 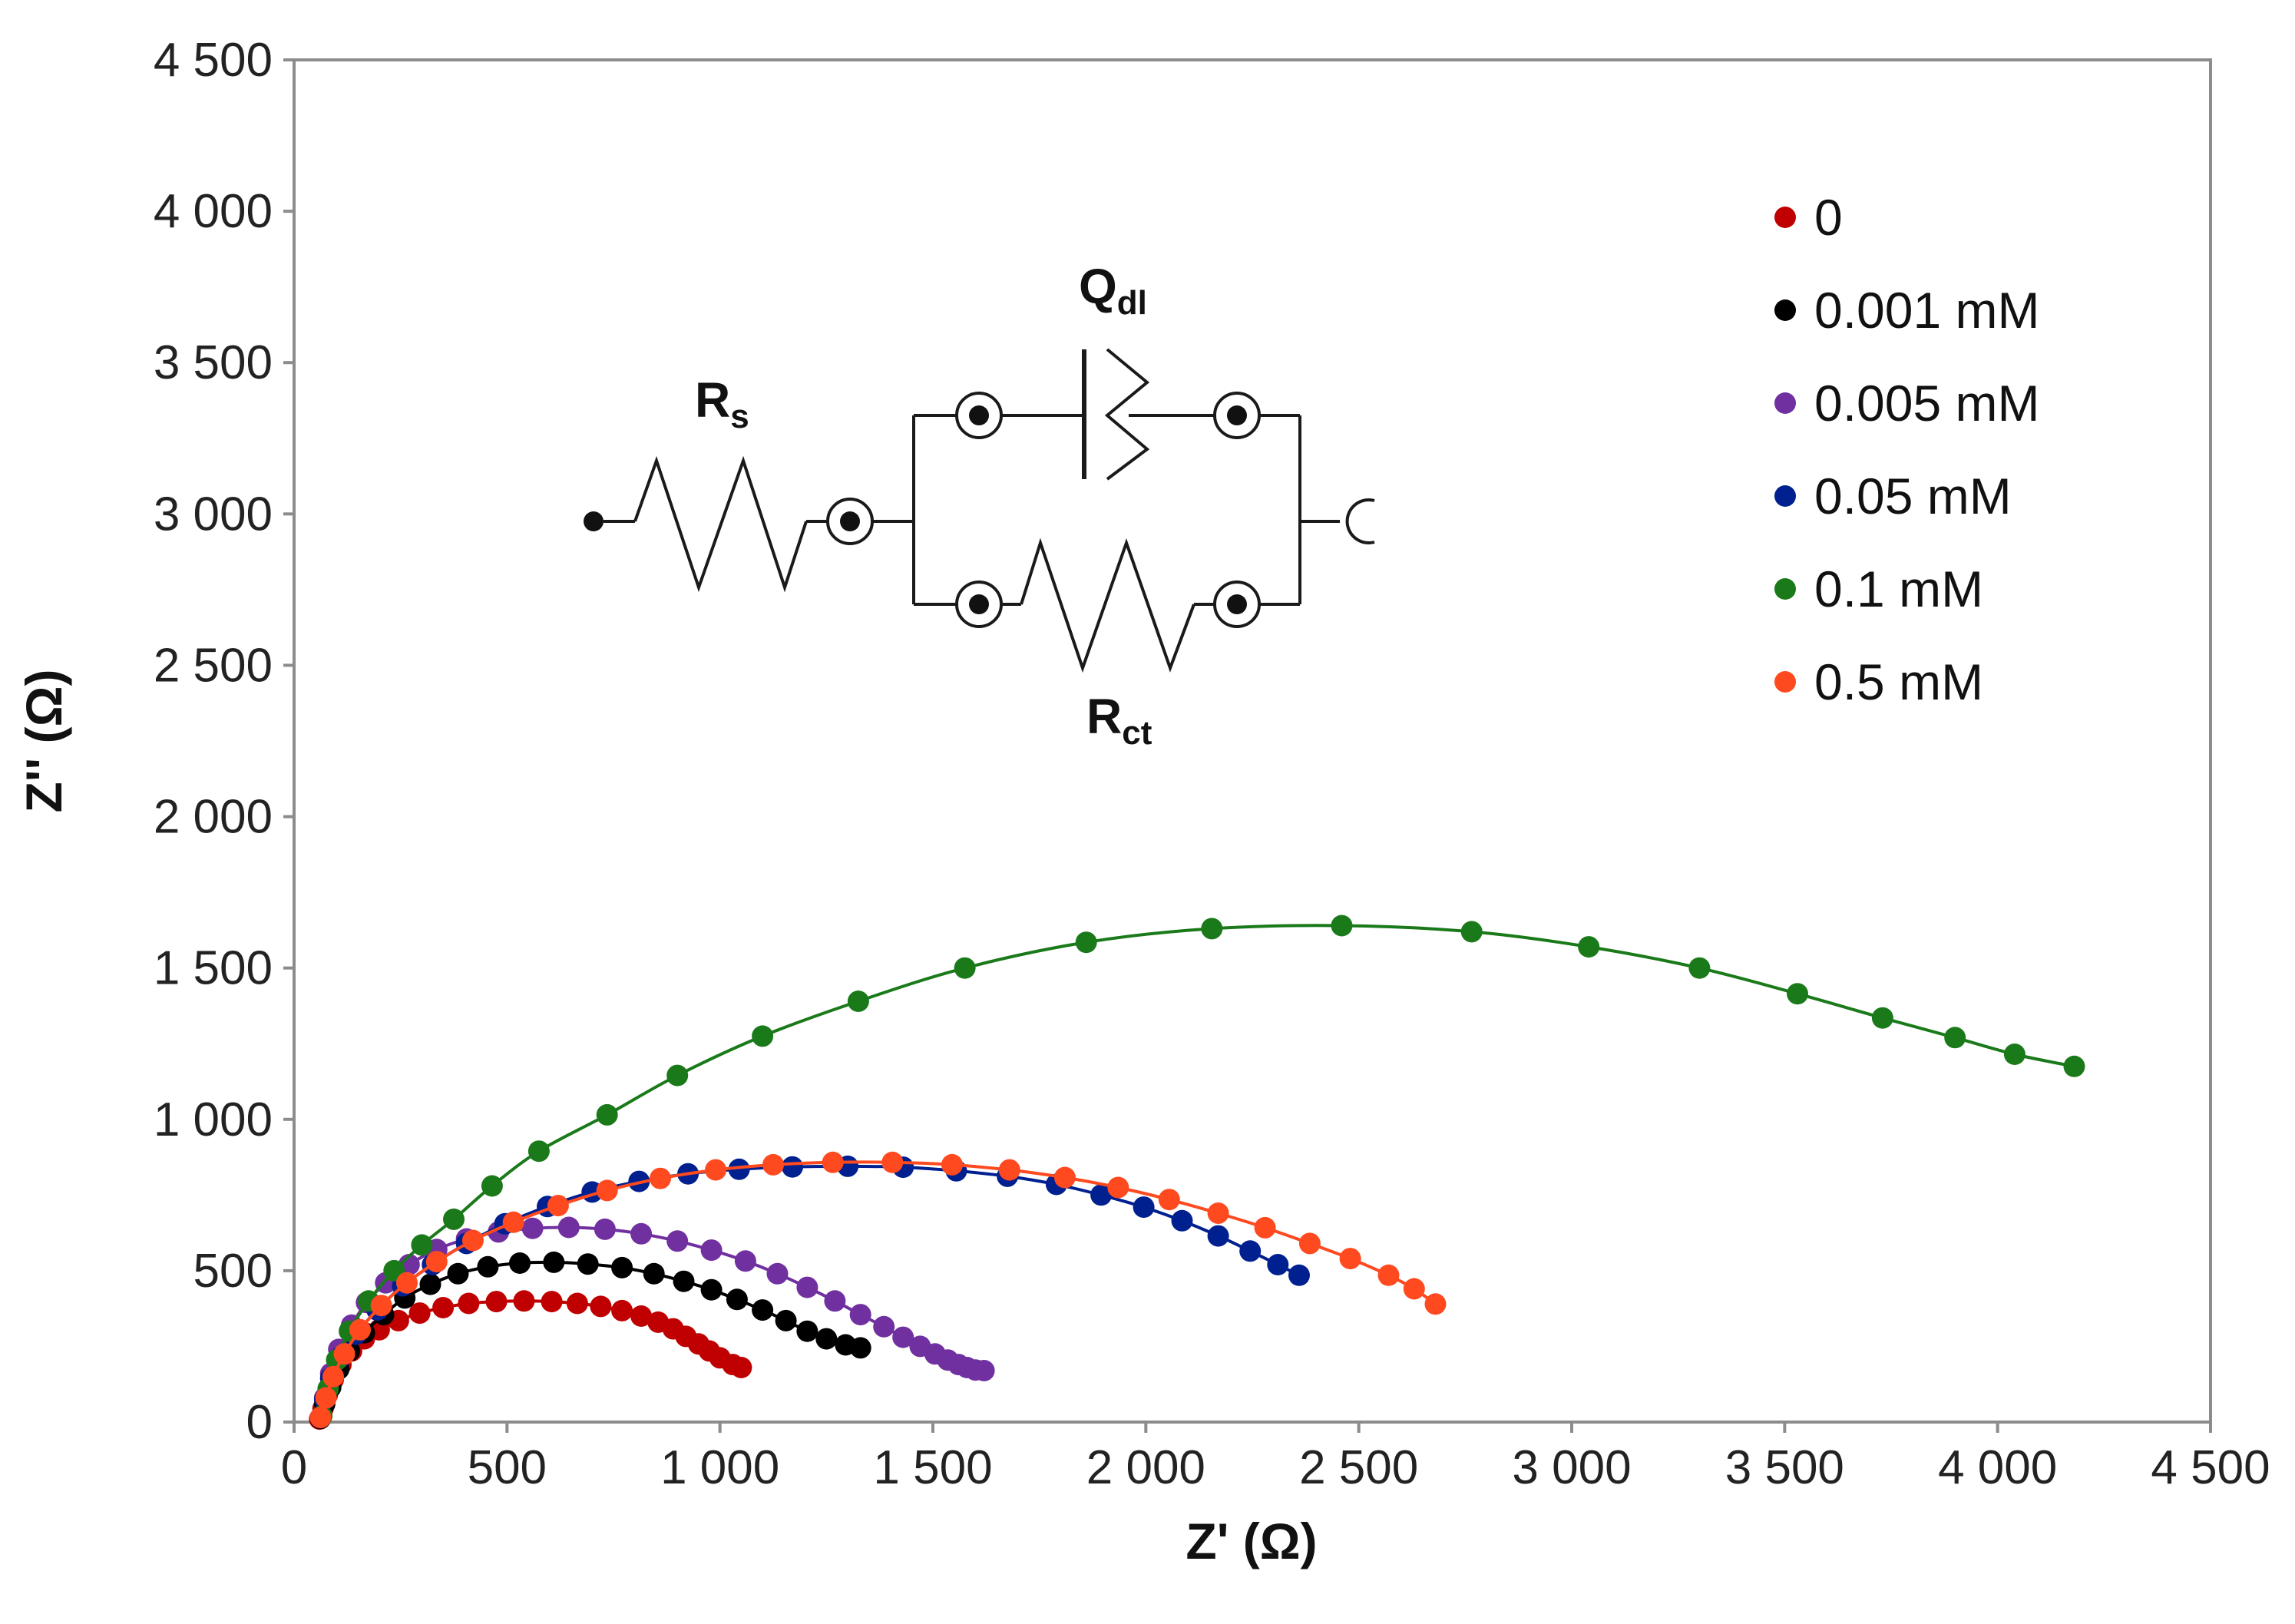 What do you see at coordinates (1899, 589) in the screenshot?
I see `legend-label: 0.1 mM` at bounding box center [1899, 589].